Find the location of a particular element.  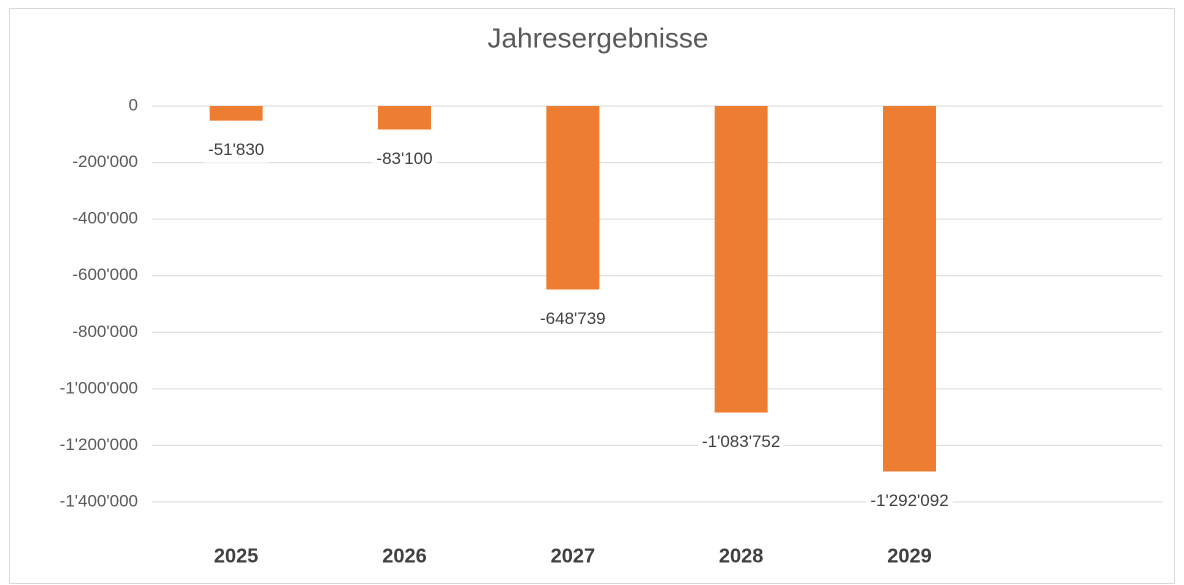

x-tick-label: 2027 is located at coordinates (573, 556).